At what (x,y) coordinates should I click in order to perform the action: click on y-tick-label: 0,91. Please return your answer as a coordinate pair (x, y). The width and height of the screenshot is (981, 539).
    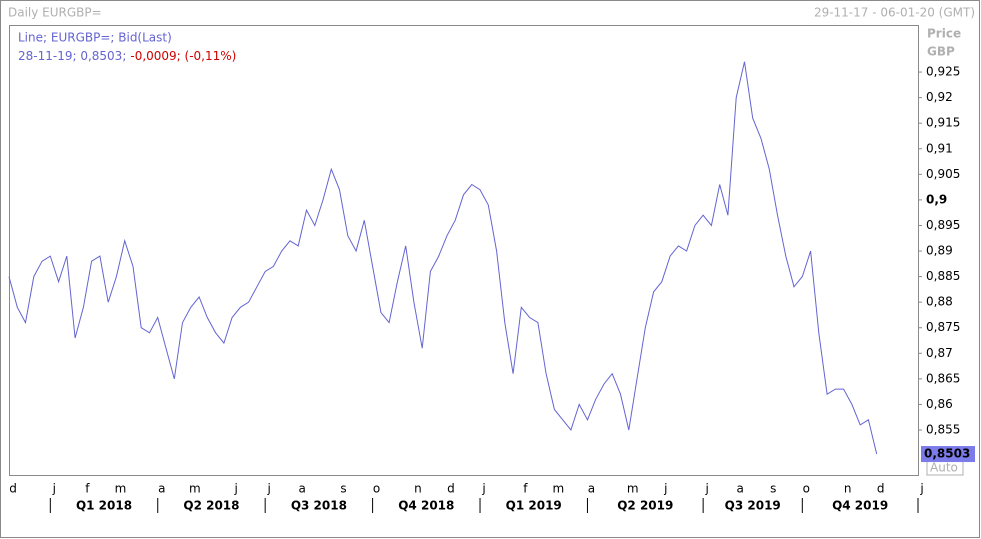
    Looking at the image, I should click on (939, 148).